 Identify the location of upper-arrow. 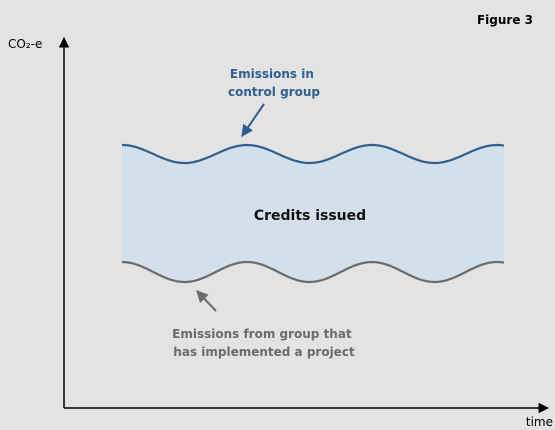
(253, 120).